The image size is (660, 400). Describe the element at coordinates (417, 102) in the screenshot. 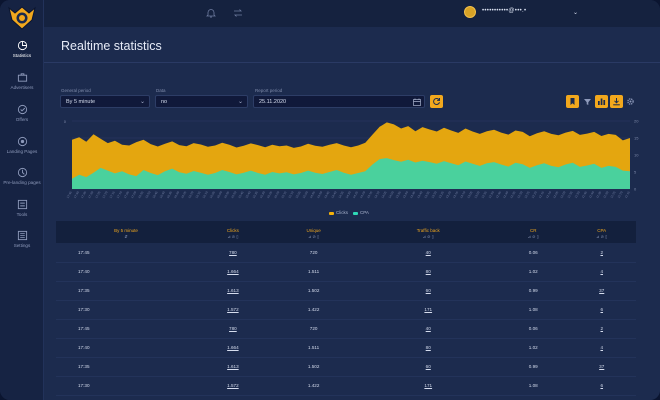

I see `calendar-icon` at that location.